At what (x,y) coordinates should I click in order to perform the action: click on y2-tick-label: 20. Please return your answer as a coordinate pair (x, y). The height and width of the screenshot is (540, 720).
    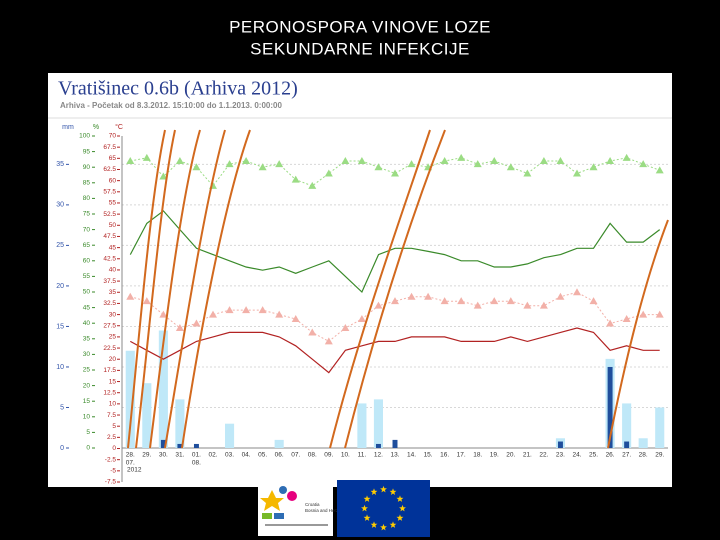
    Looking at the image, I should click on (87, 385).